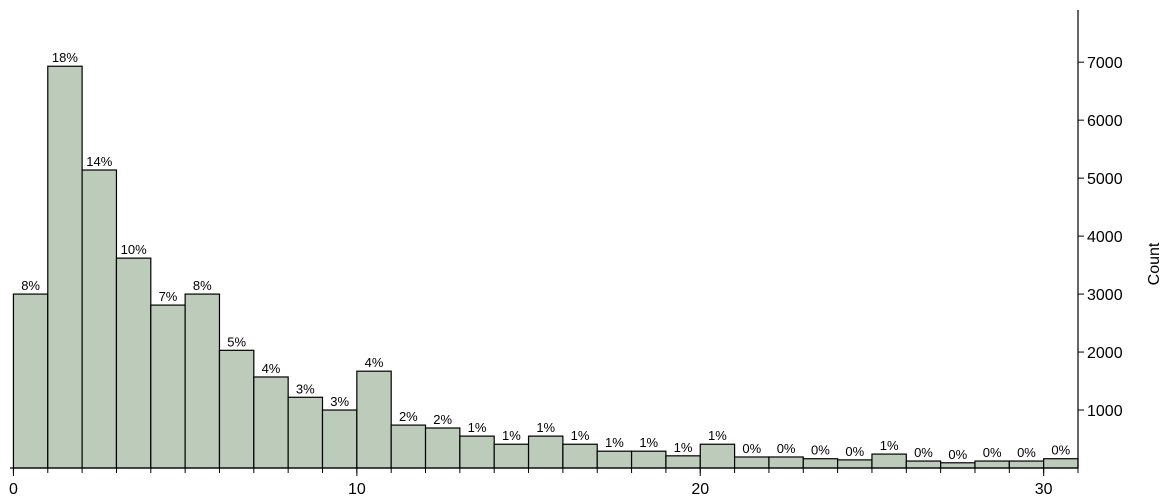  What do you see at coordinates (168, 296) in the screenshot?
I see `bar-label: 7%` at bounding box center [168, 296].